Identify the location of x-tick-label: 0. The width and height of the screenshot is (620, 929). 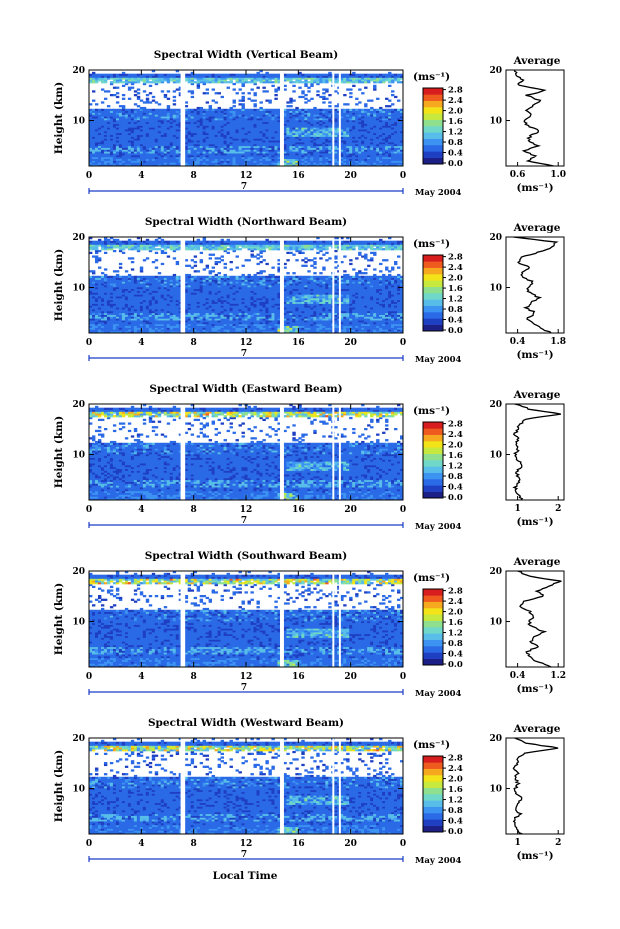
(403, 176).